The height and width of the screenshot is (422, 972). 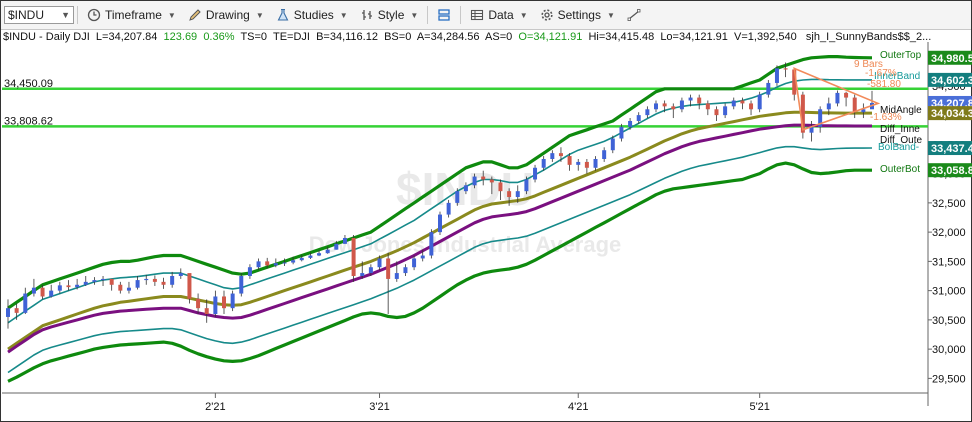 What do you see at coordinates (949, 262) in the screenshot?
I see `y-tick-label: 31,500` at bounding box center [949, 262].